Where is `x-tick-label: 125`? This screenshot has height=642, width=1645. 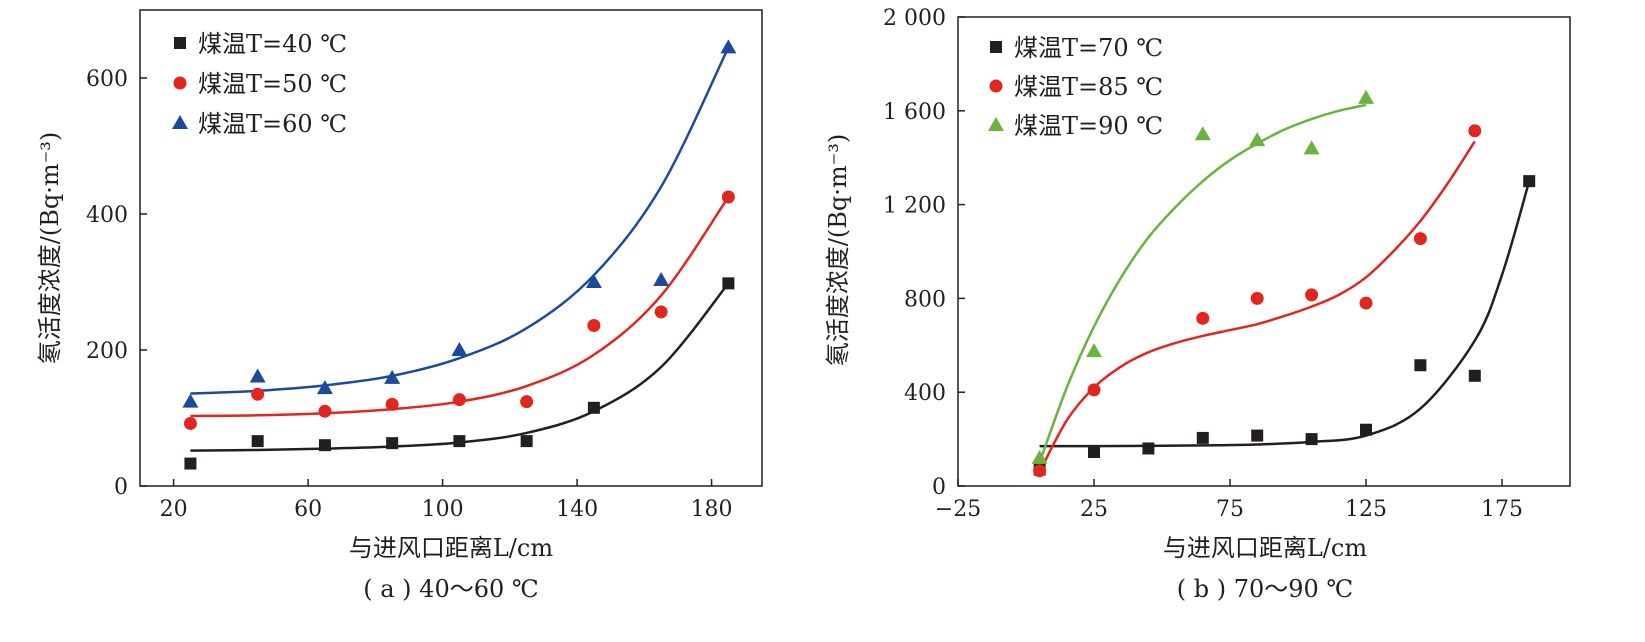 x-tick-label: 125 is located at coordinates (1366, 509).